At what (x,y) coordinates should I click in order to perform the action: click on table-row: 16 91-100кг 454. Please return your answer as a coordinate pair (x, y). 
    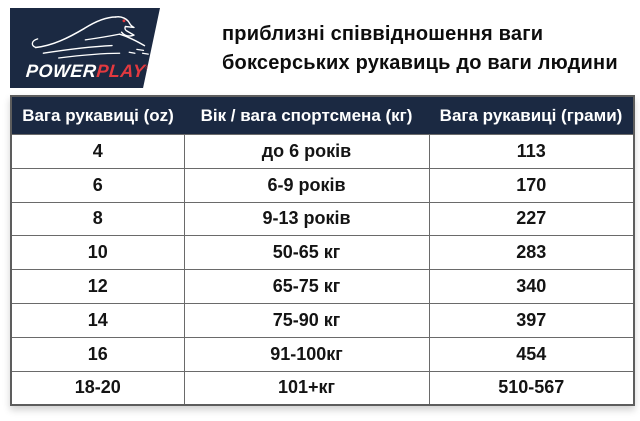
    Looking at the image, I should click on (322, 354).